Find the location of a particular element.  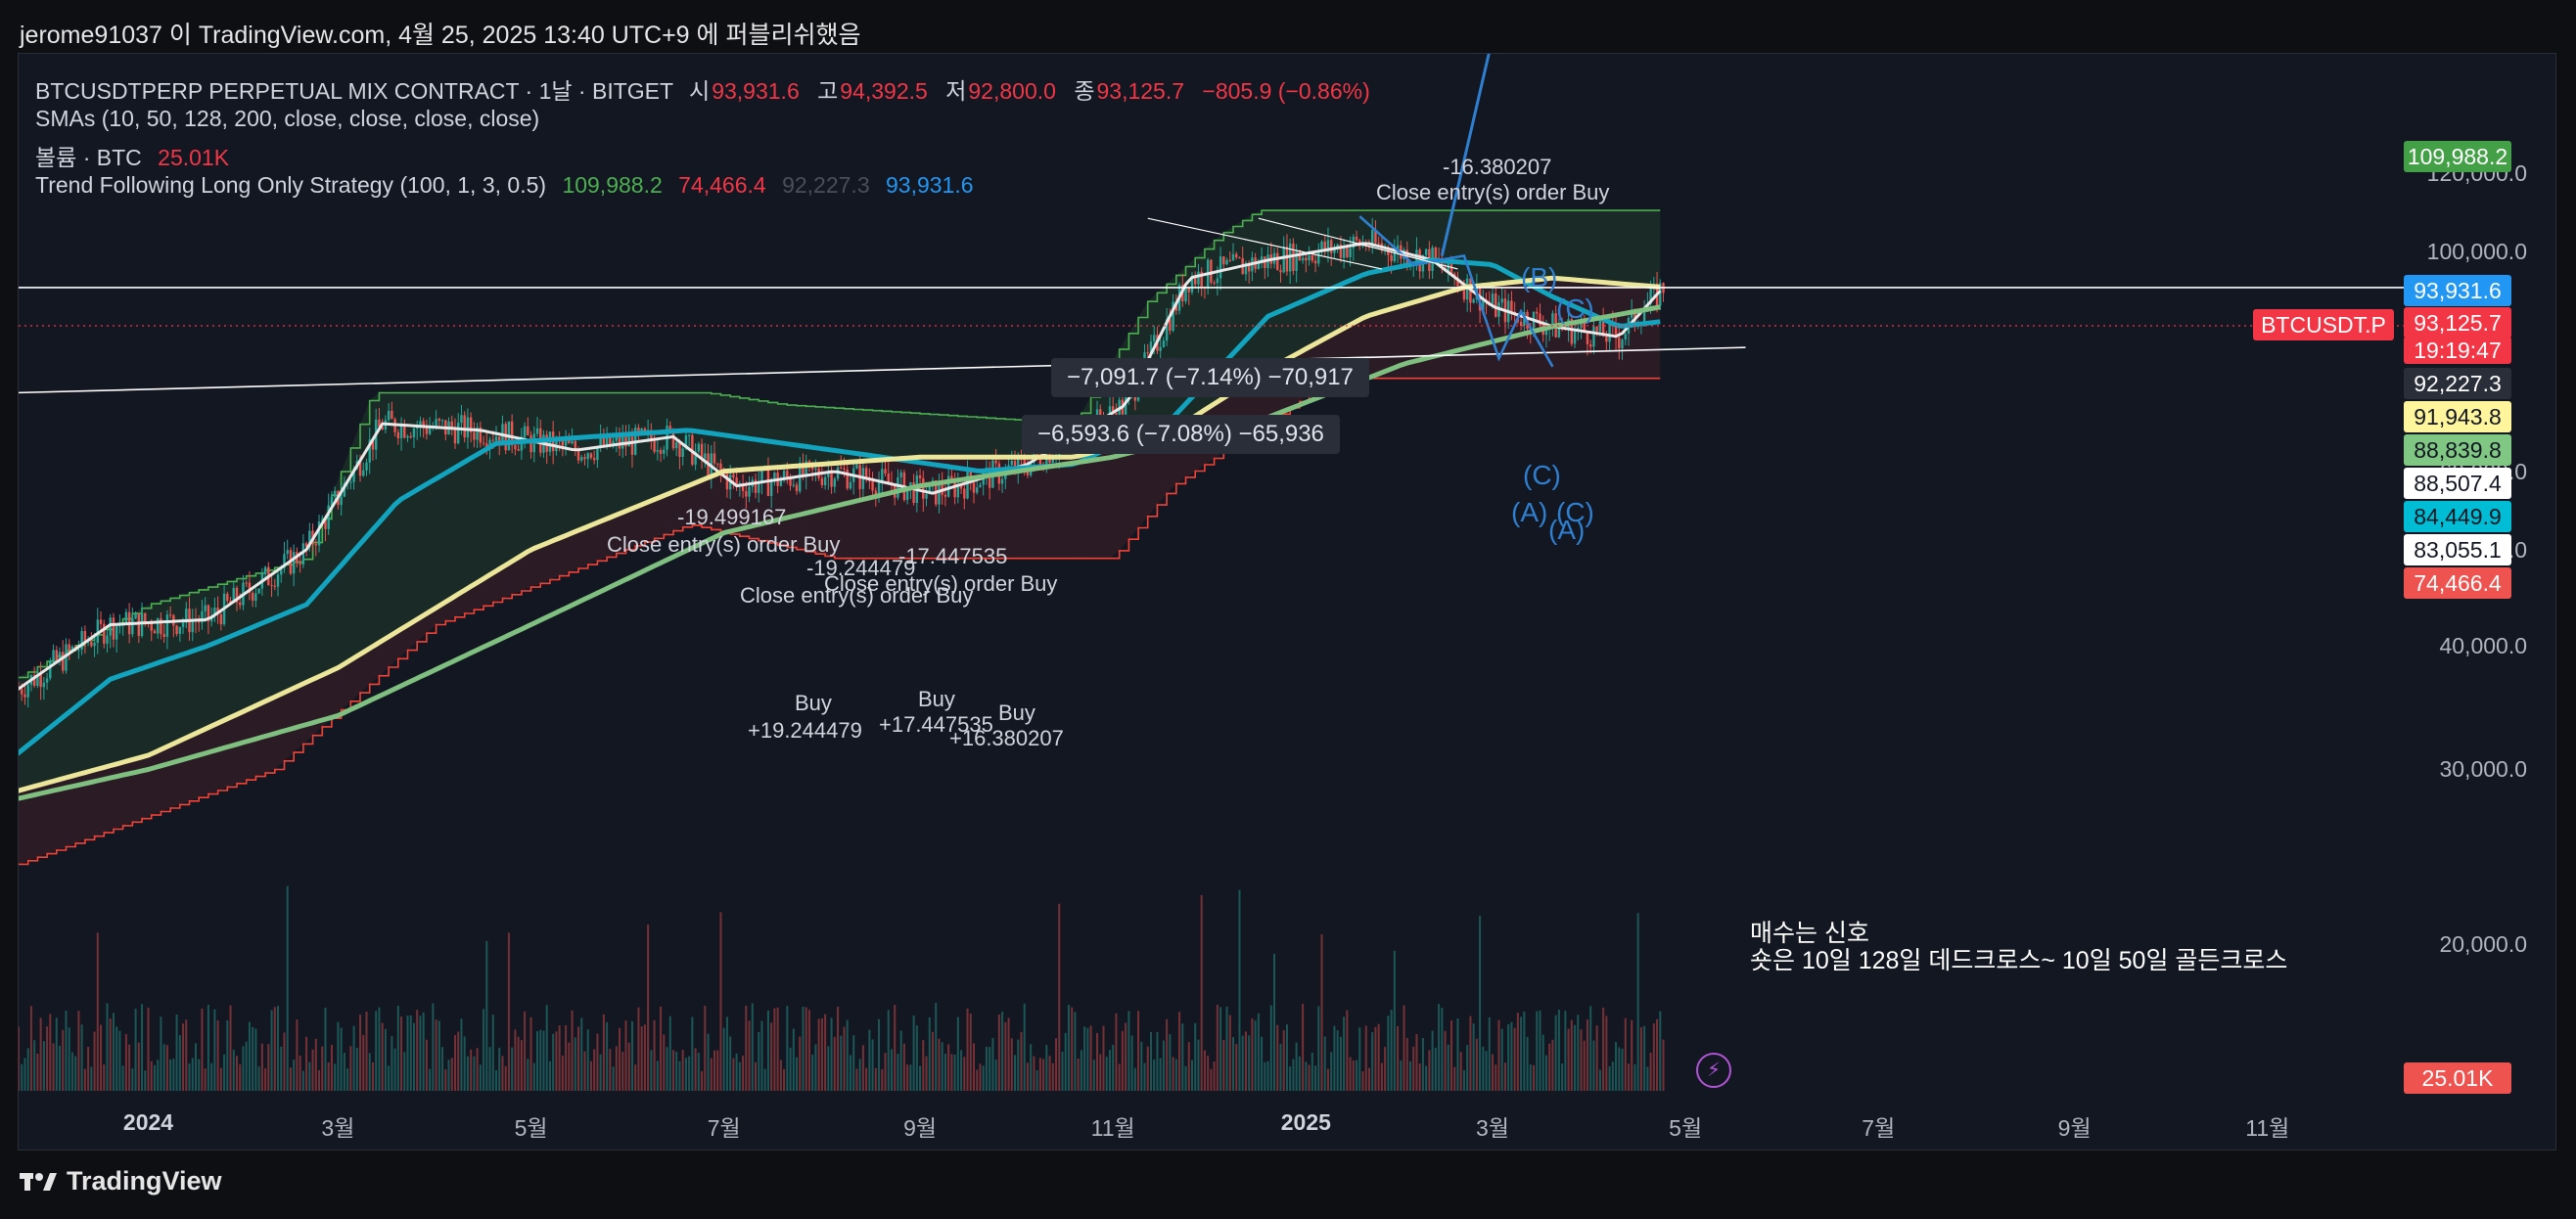

symbol-tag: BTCUSDT.P is located at coordinates (2323, 325).